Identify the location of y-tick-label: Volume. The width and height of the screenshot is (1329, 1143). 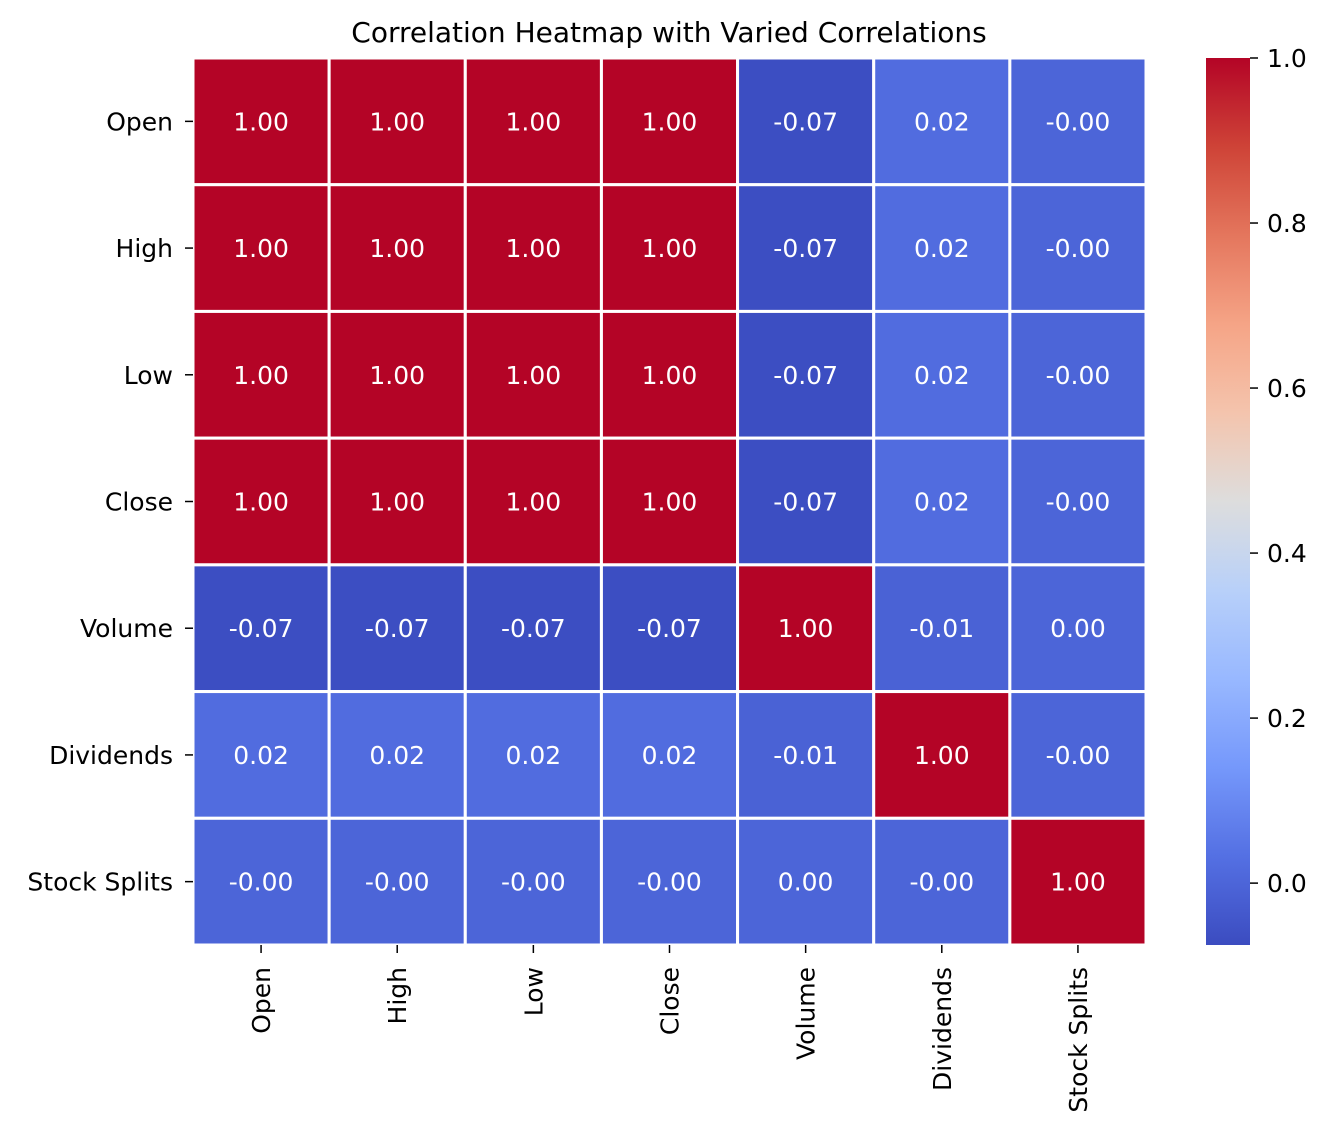
(126, 628).